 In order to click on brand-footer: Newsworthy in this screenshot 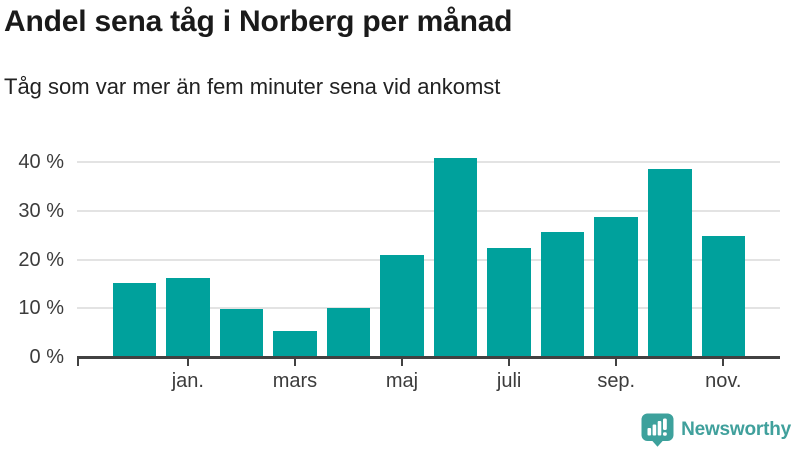, I will do `click(716, 430)`.